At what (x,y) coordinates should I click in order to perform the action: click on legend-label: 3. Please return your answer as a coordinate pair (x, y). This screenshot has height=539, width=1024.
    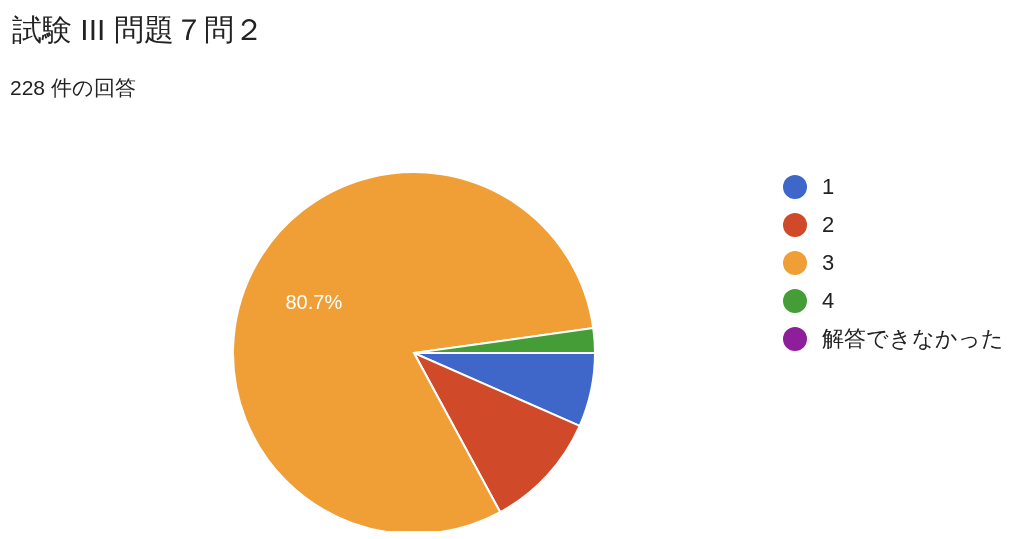
    Looking at the image, I should click on (828, 263).